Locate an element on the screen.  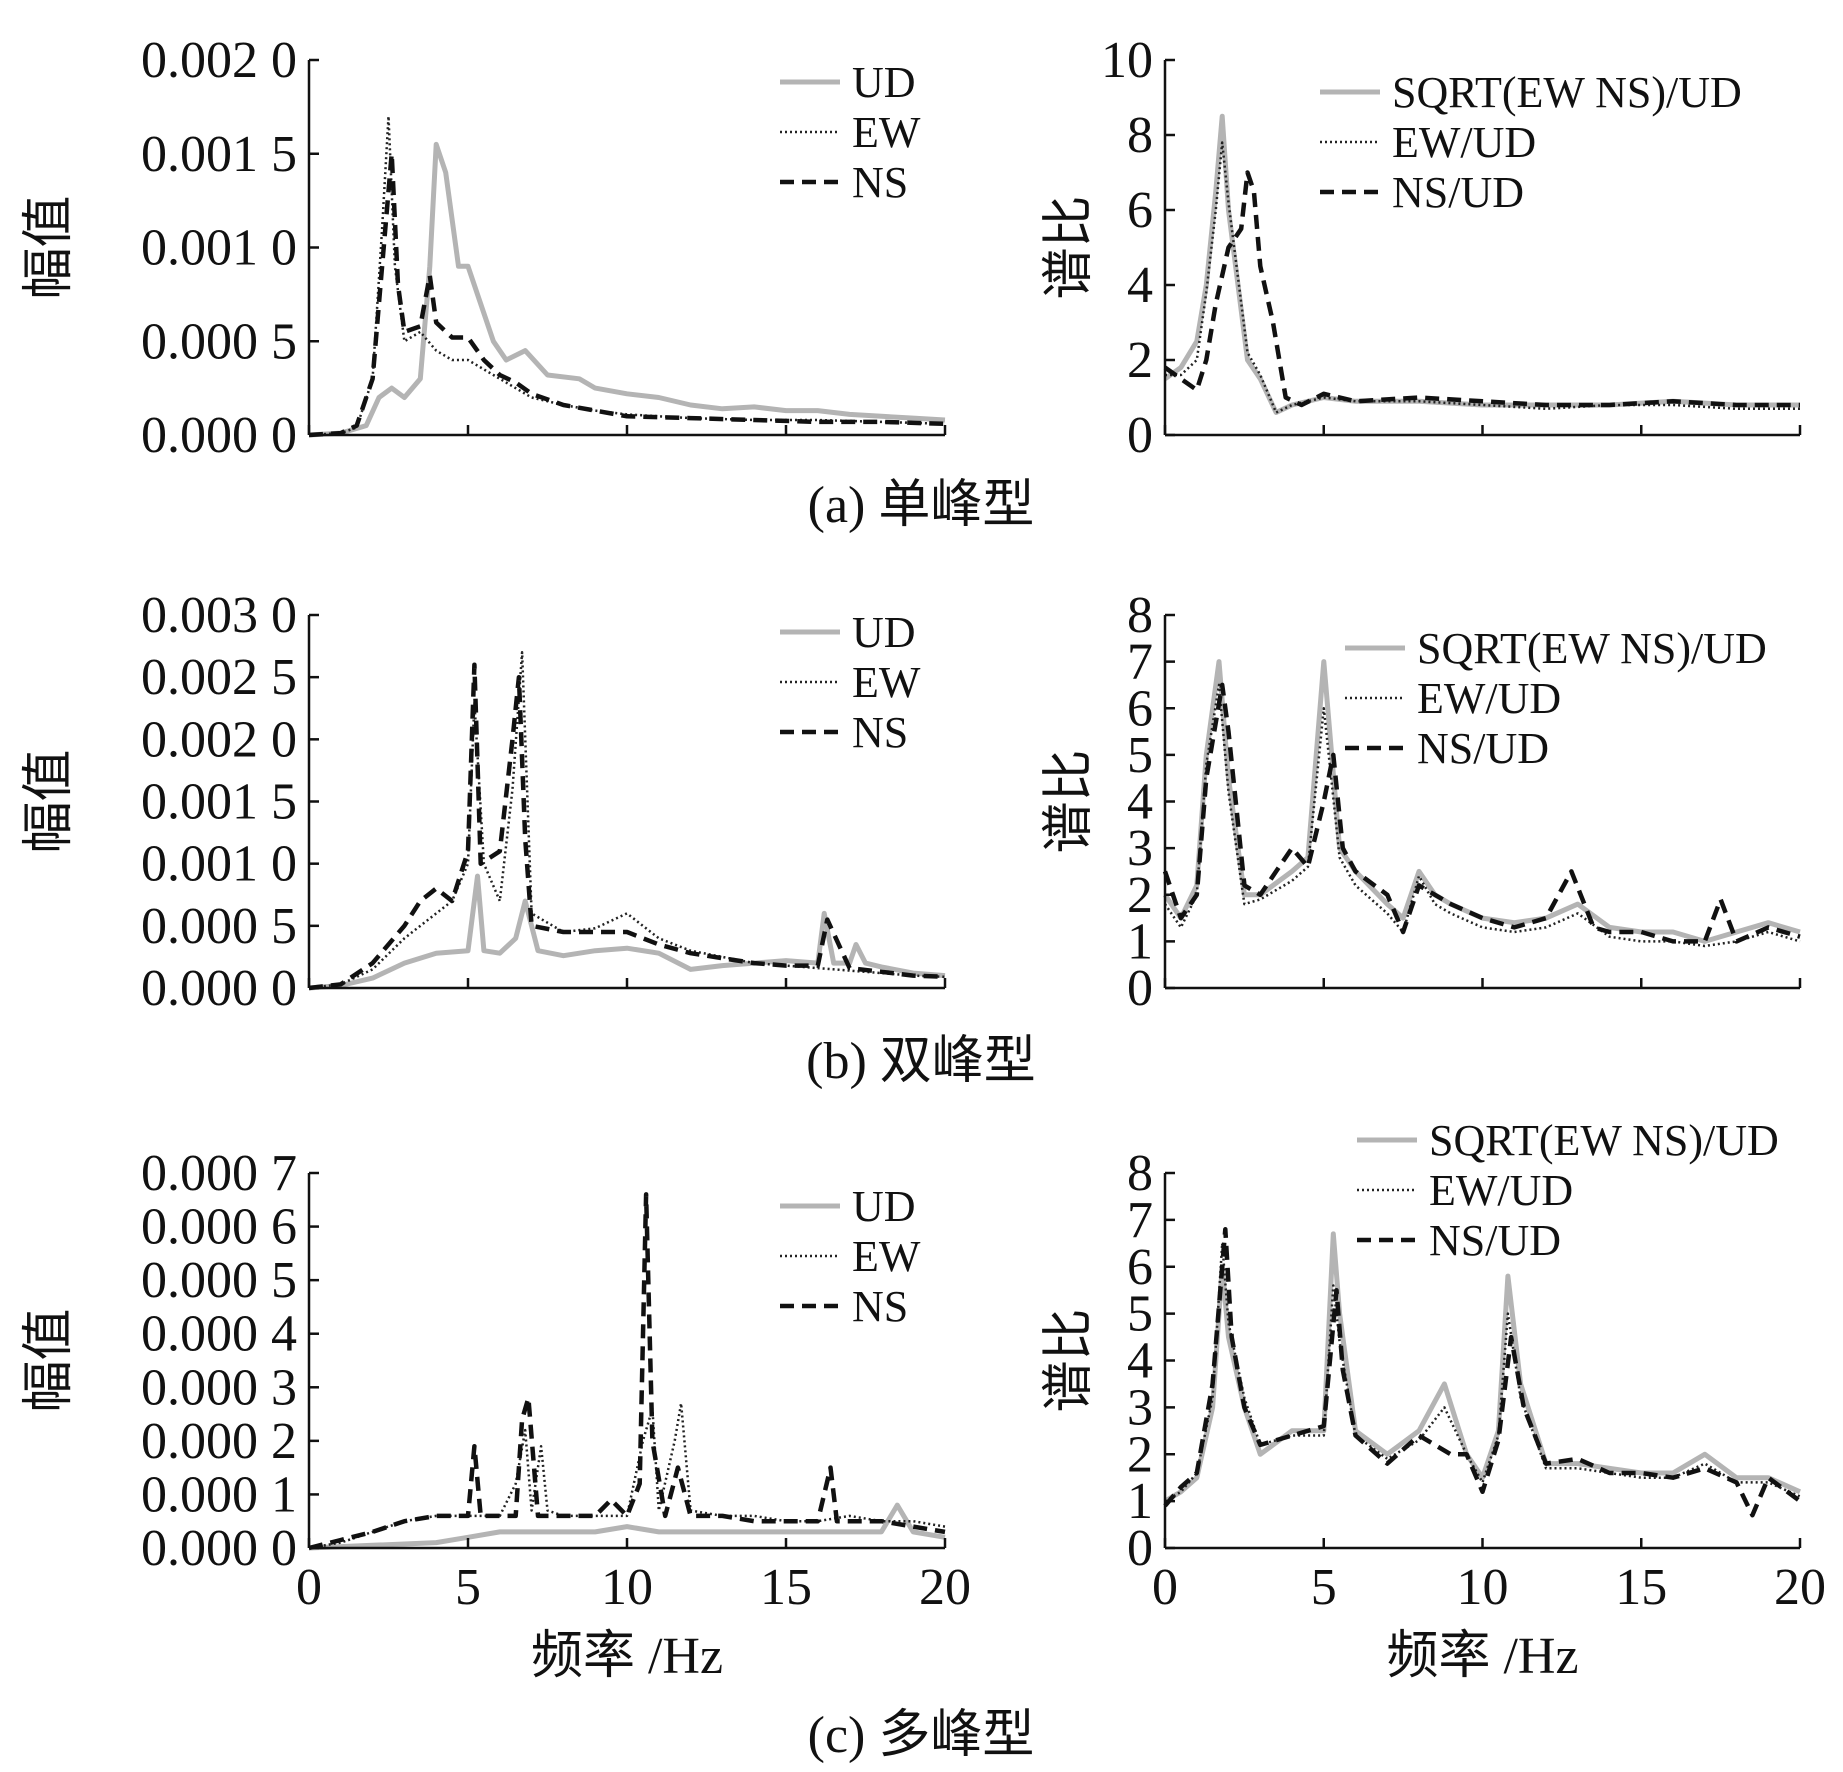
x-tick-label: 10 is located at coordinates (1483, 1587).